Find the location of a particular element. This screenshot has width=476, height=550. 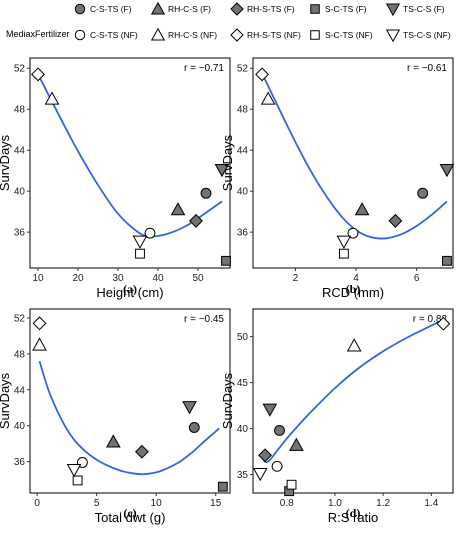

panel-caption: (d) is located at coordinates (353, 513).